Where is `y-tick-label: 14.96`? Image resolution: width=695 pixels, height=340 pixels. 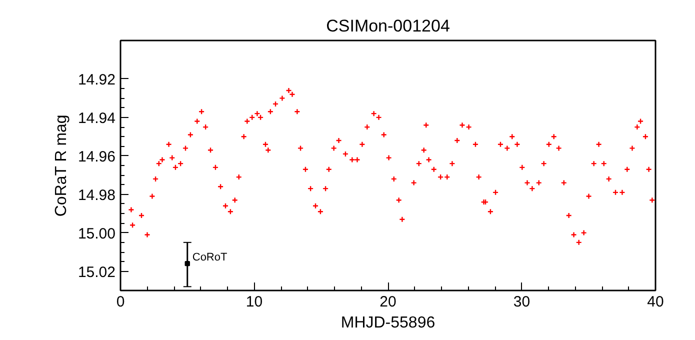 y-tick-label: 14.96 is located at coordinates (97, 157).